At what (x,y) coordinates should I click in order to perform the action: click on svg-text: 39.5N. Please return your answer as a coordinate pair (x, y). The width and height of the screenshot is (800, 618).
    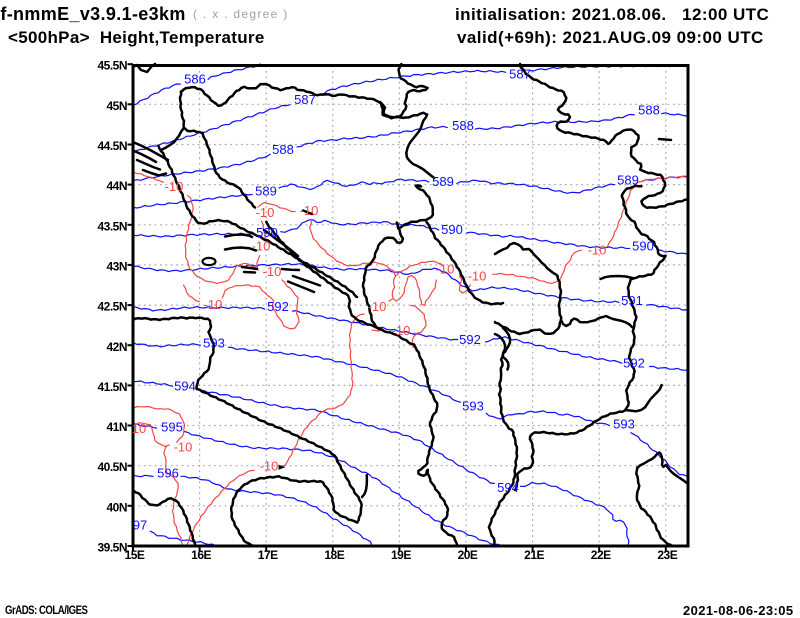
    Looking at the image, I should click on (112, 548).